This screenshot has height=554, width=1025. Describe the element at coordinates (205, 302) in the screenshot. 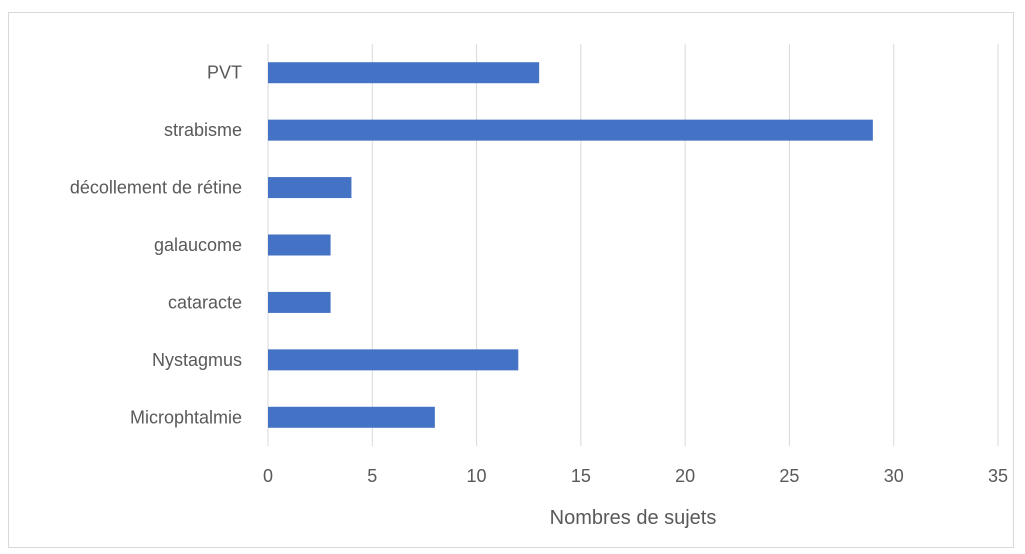

I see `category-label: cataracte` at that location.